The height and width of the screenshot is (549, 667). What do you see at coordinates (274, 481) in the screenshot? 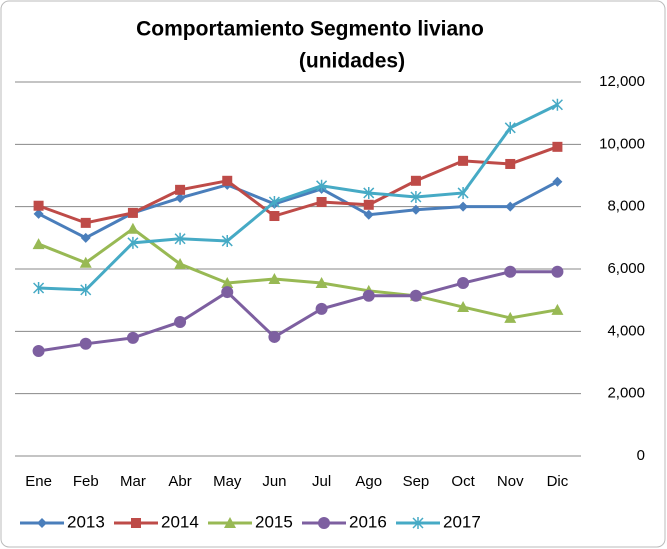
I see `x-tick-label: Jun` at bounding box center [274, 481].